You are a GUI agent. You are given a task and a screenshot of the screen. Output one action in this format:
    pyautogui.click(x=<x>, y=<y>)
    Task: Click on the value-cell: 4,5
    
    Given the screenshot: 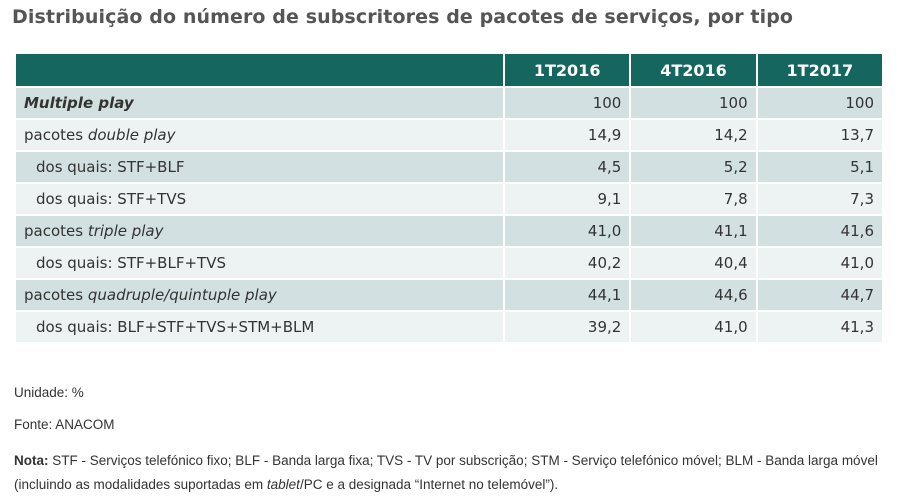 What is the action you would take?
    pyautogui.click(x=567, y=167)
    